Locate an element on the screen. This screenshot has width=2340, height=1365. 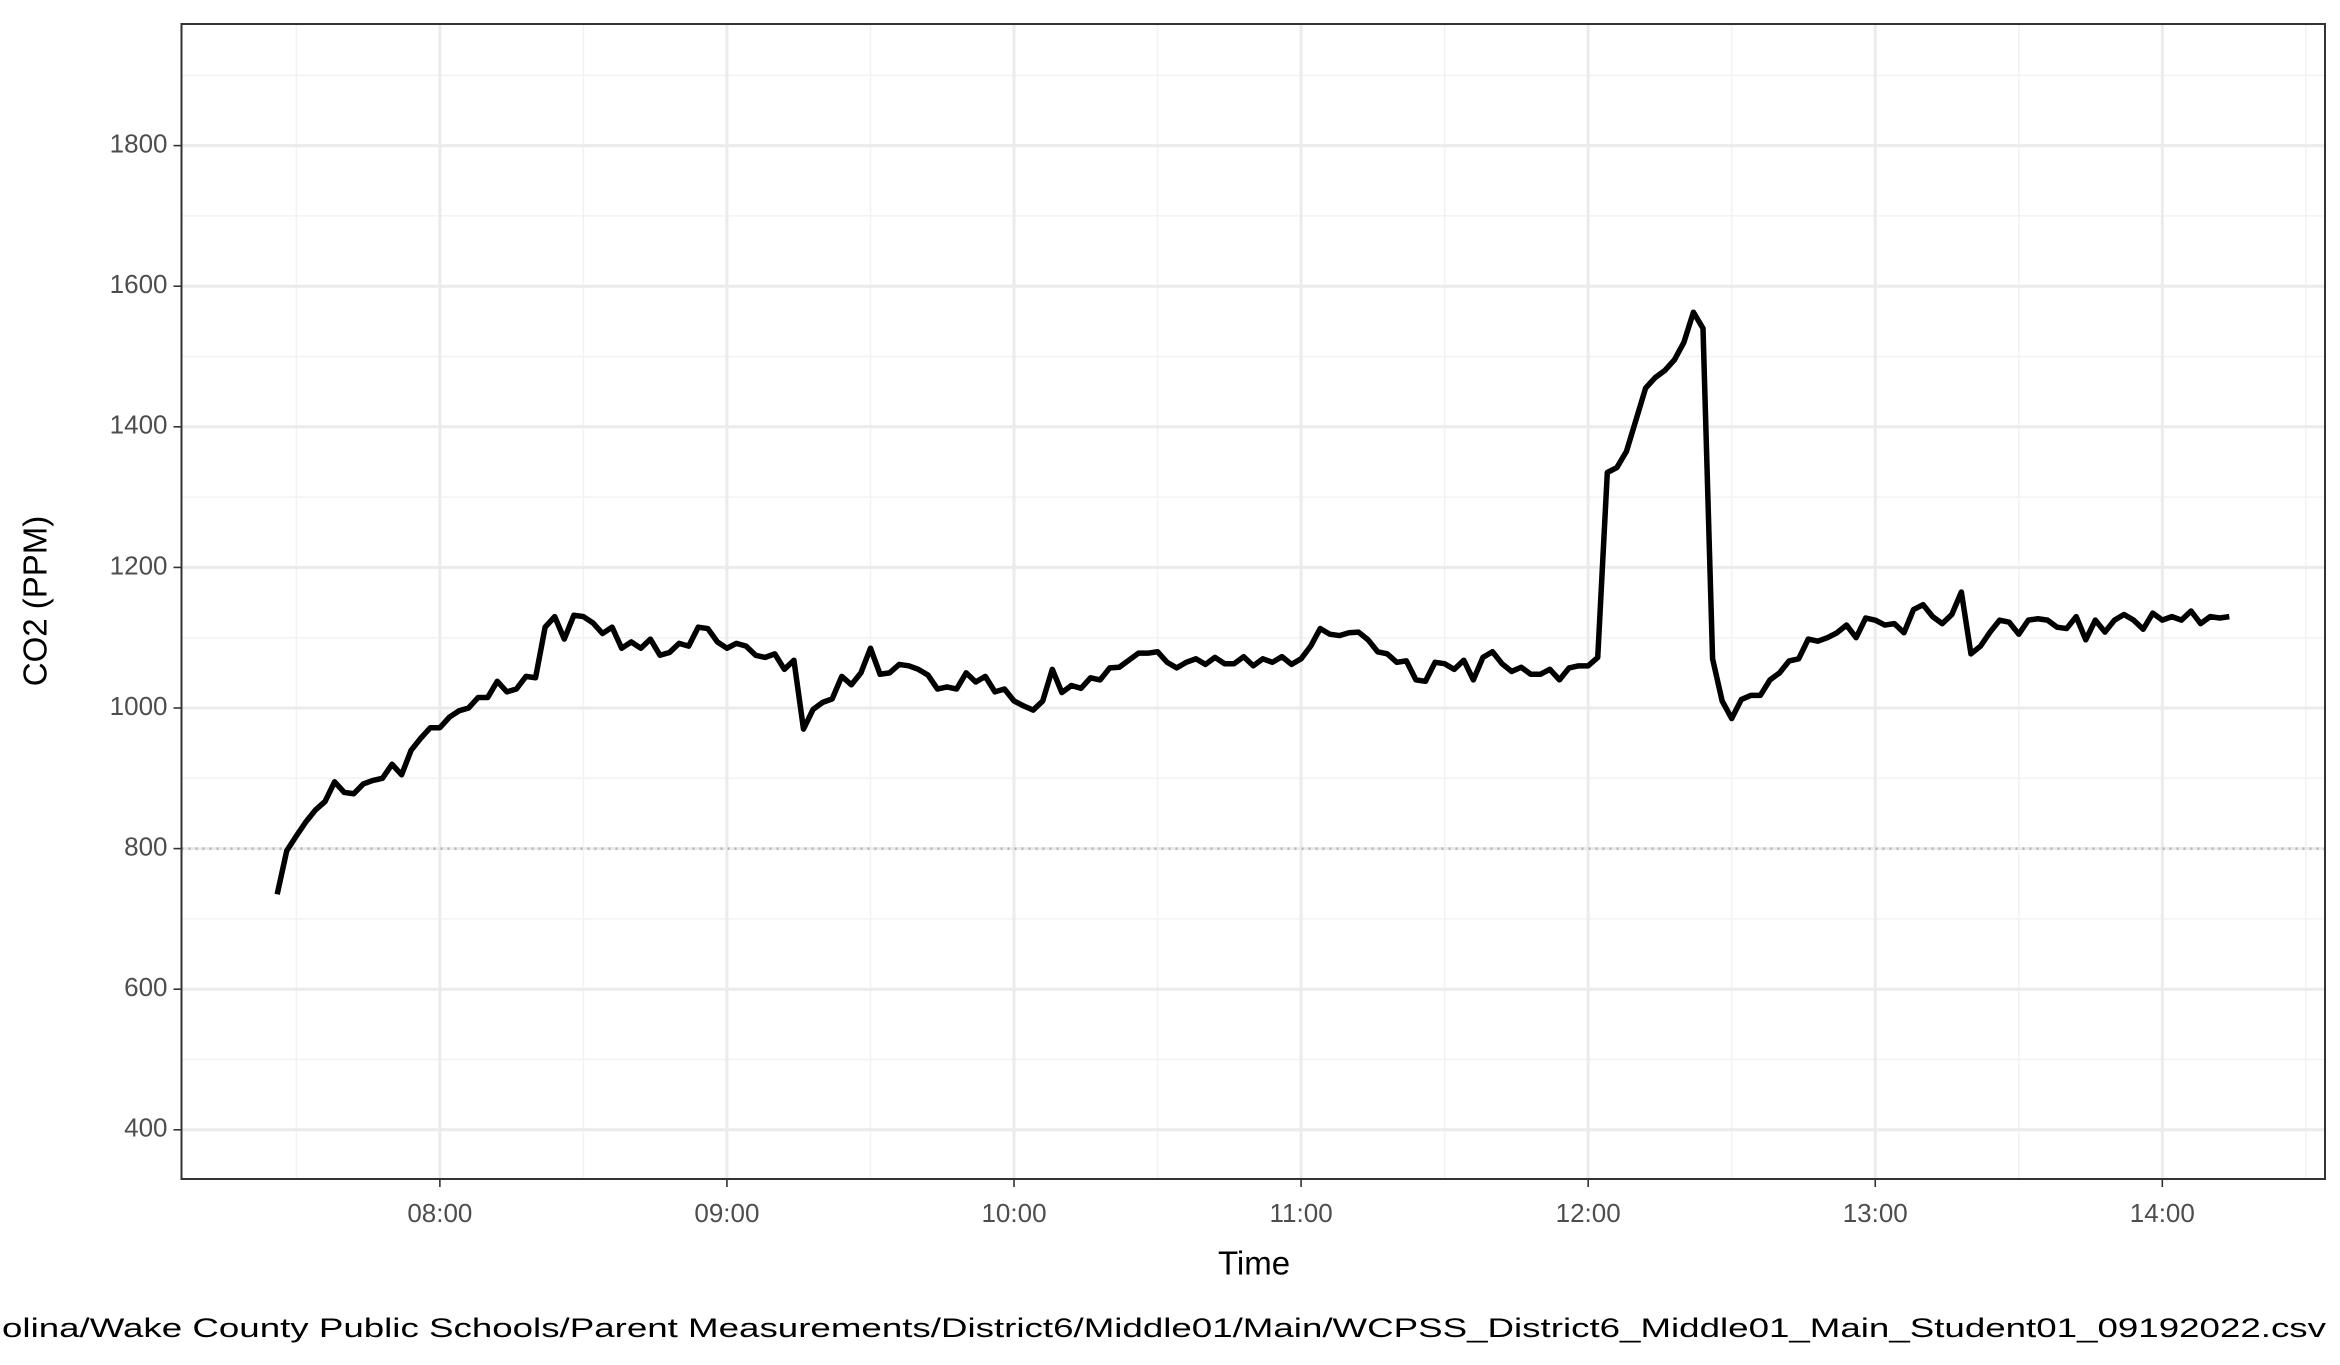
y-tick-label: 1400 is located at coordinates (139, 425).